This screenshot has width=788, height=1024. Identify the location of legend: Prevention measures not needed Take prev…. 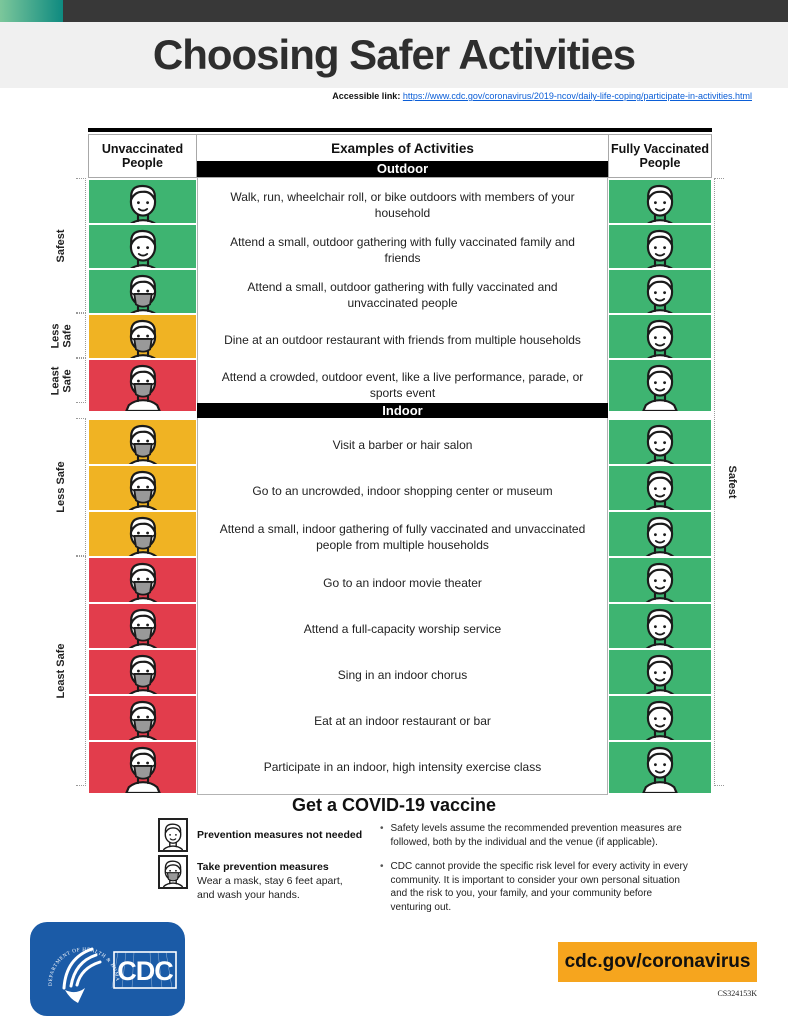
(265, 861).